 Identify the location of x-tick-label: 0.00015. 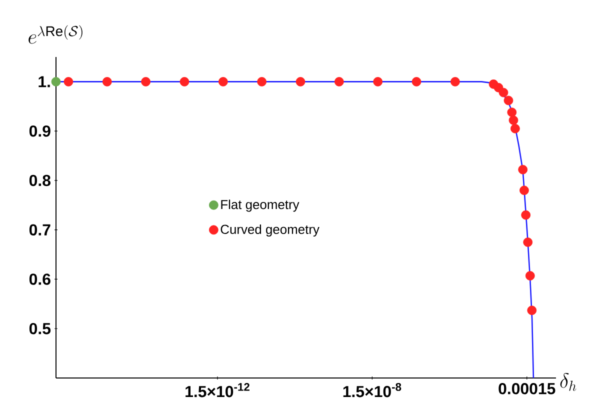
(527, 388).